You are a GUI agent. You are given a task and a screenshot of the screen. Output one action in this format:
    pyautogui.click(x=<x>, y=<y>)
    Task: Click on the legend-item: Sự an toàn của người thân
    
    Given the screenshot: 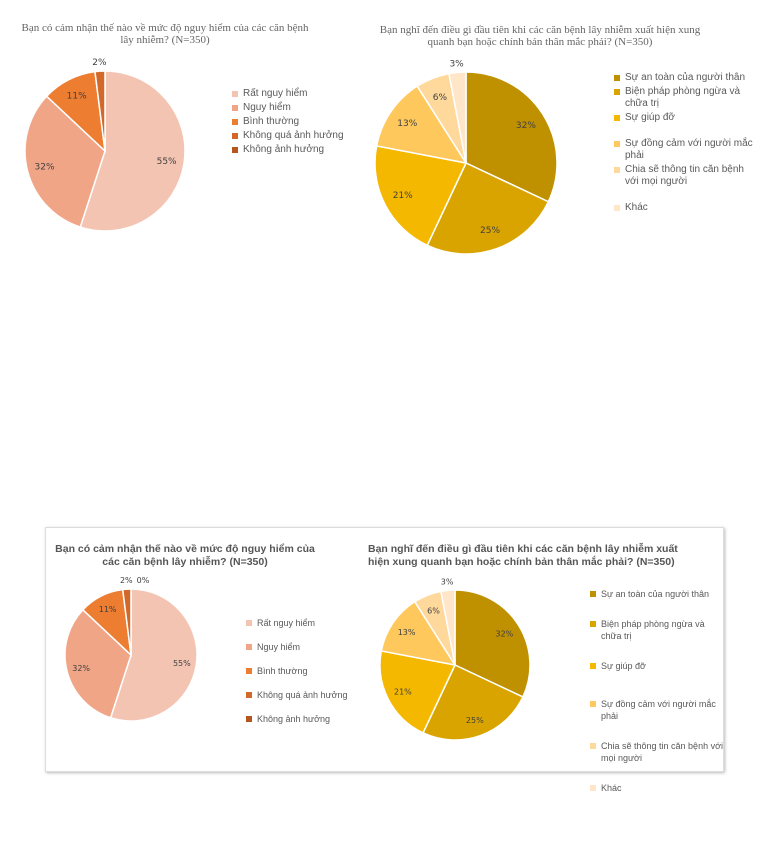 What is the action you would take?
    pyautogui.click(x=657, y=594)
    